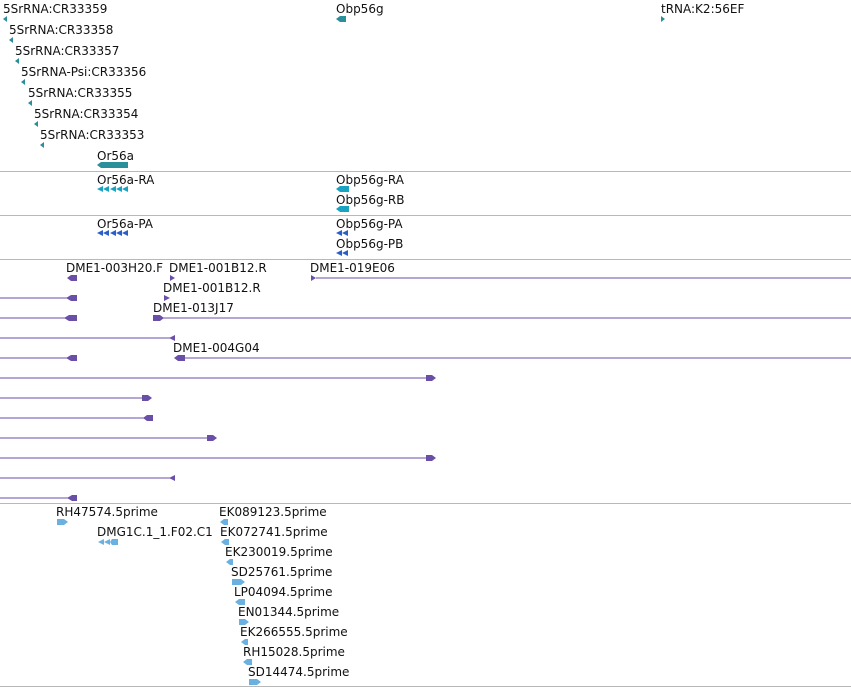 The height and width of the screenshot is (687, 851). Describe the element at coordinates (92, 135) in the screenshot. I see `feature-label: 5SrRNA:CR33353` at that location.